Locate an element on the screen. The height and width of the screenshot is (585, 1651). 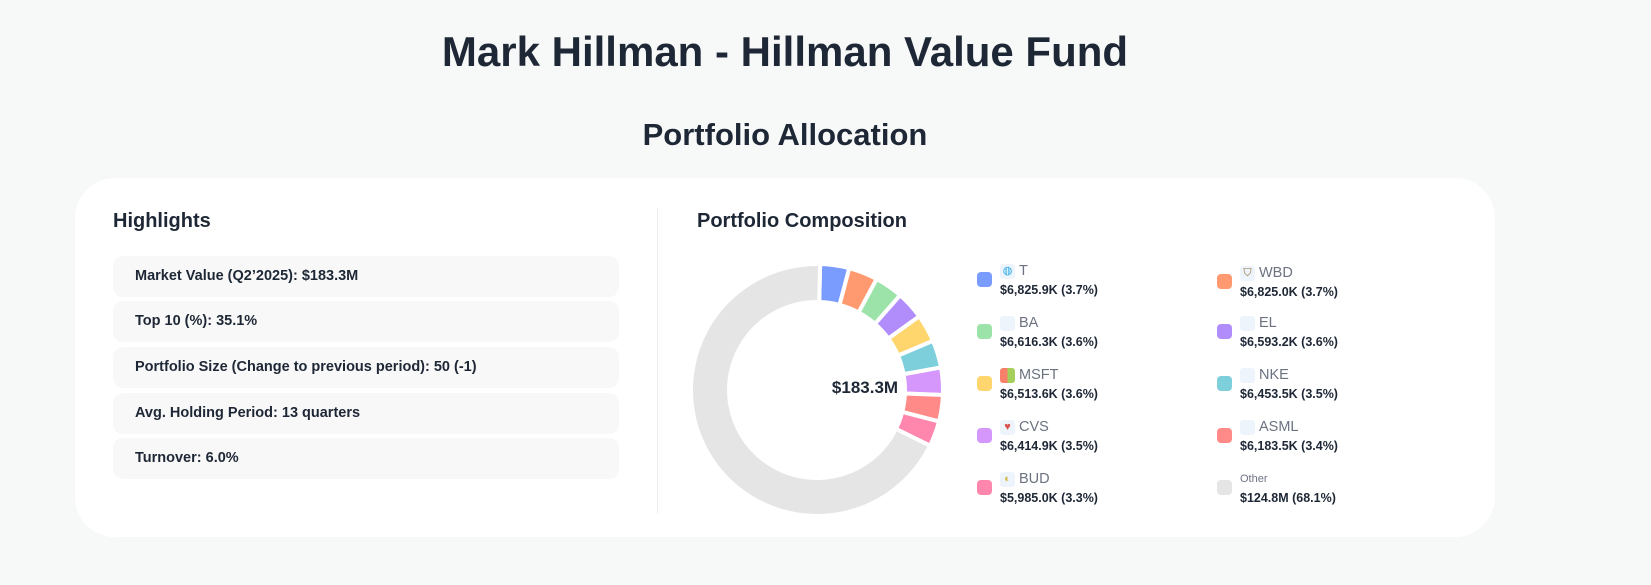
legend-item-msft: MSFT $6,513.6K (3.6%) is located at coordinates (1087, 389).